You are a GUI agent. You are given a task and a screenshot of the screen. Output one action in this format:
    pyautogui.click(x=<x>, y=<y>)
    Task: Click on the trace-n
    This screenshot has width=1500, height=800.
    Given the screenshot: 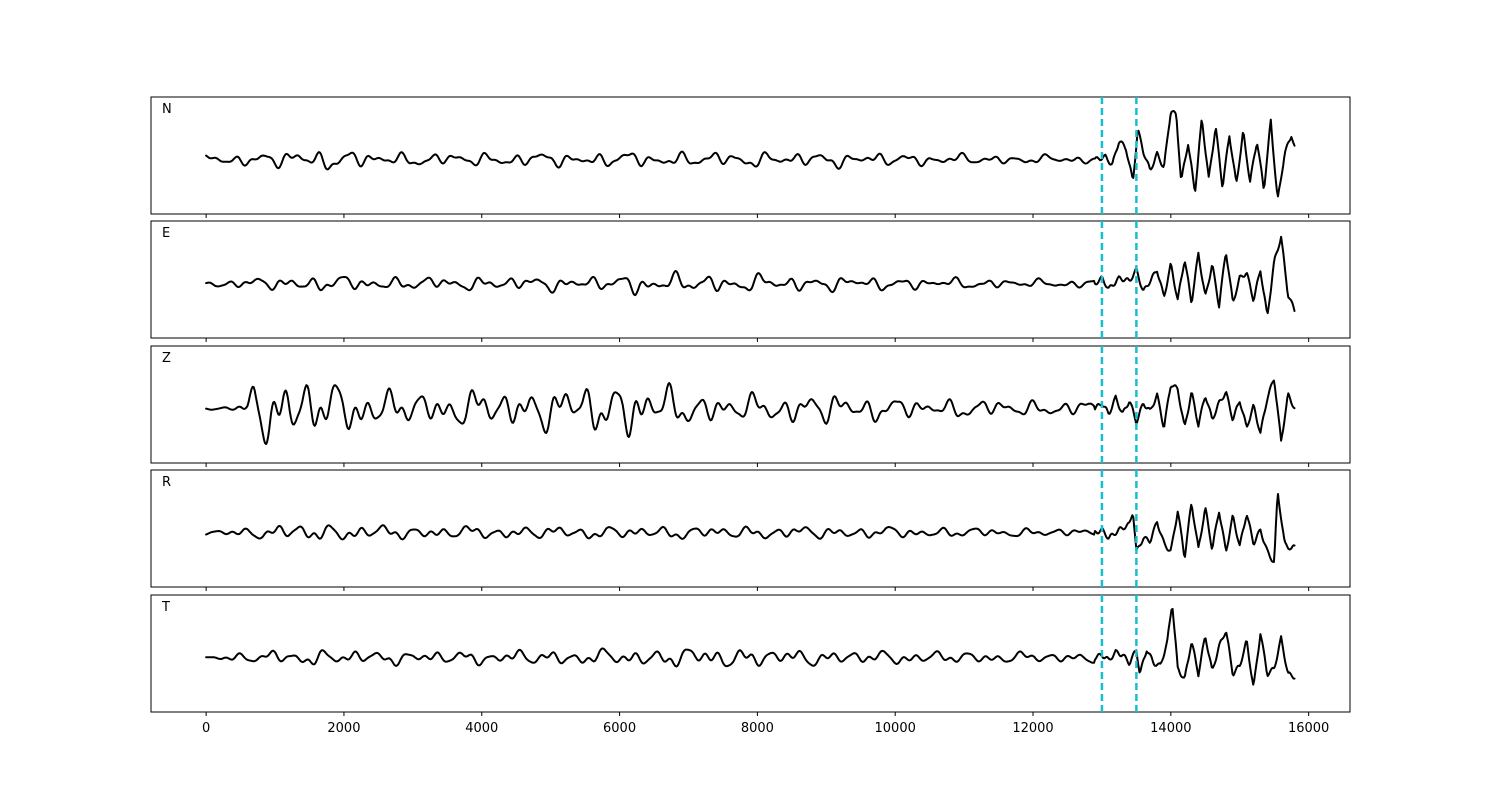 What is the action you would take?
    pyautogui.click(x=750, y=154)
    